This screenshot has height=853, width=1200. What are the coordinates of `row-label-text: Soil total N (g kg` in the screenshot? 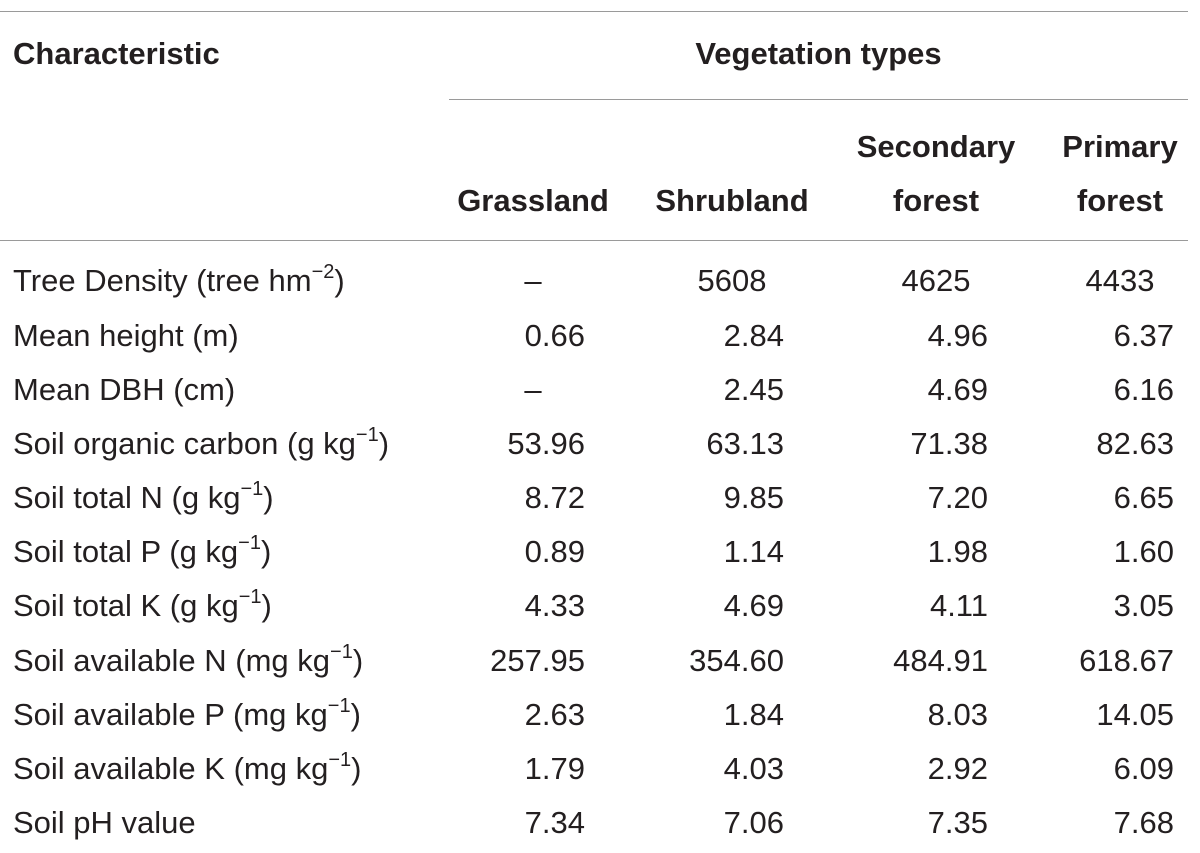 It's located at (127, 497).